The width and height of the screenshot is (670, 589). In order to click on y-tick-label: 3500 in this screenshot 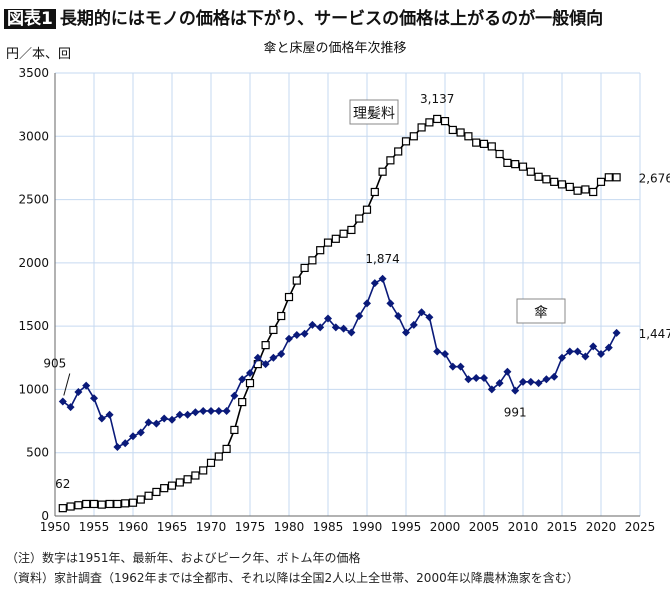, I will do `click(33, 73)`.